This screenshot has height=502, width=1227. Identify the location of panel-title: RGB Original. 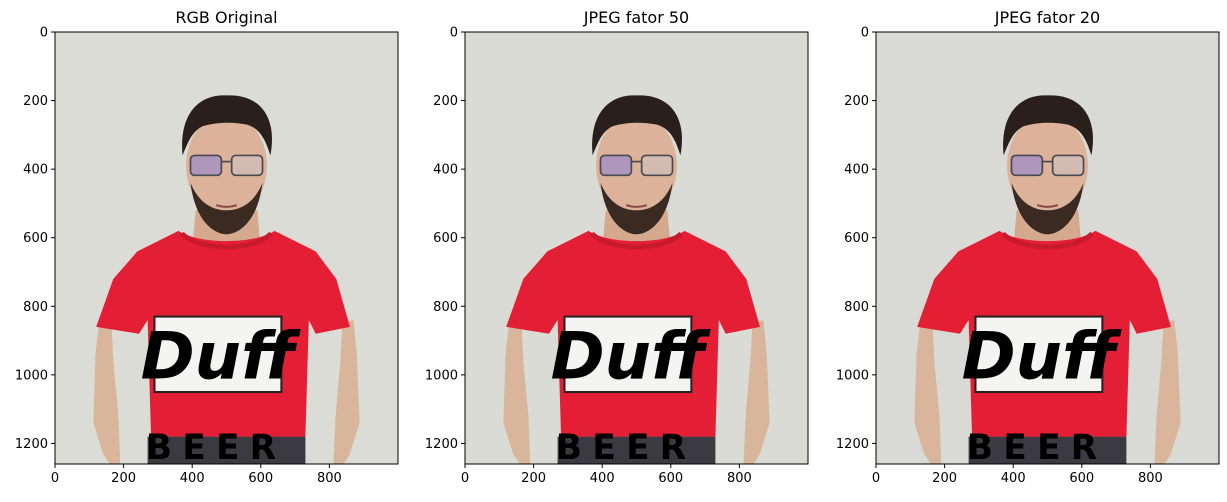
(226, 17).